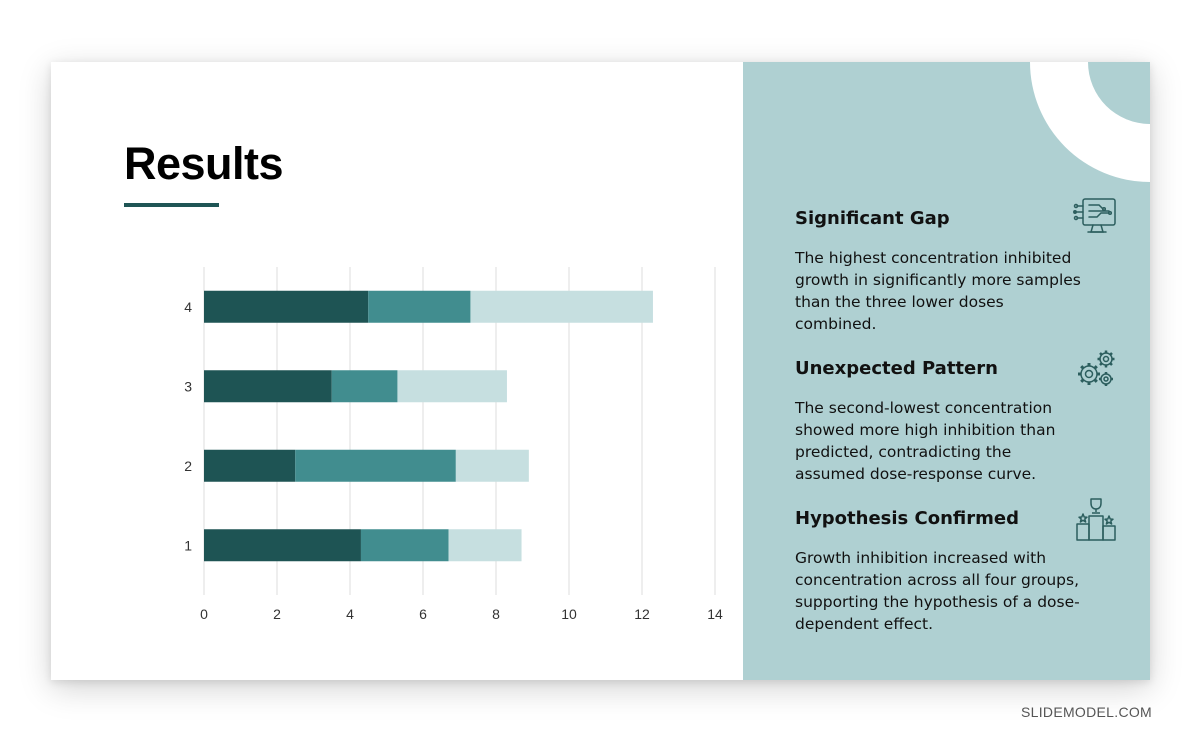  Describe the element at coordinates (204, 614) in the screenshot. I see `x-tick-label: 0` at that location.